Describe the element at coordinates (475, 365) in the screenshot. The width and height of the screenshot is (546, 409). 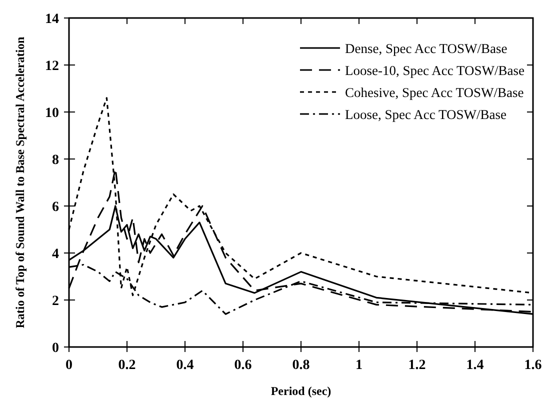
I see `x-tick-label: 1.4` at that location.